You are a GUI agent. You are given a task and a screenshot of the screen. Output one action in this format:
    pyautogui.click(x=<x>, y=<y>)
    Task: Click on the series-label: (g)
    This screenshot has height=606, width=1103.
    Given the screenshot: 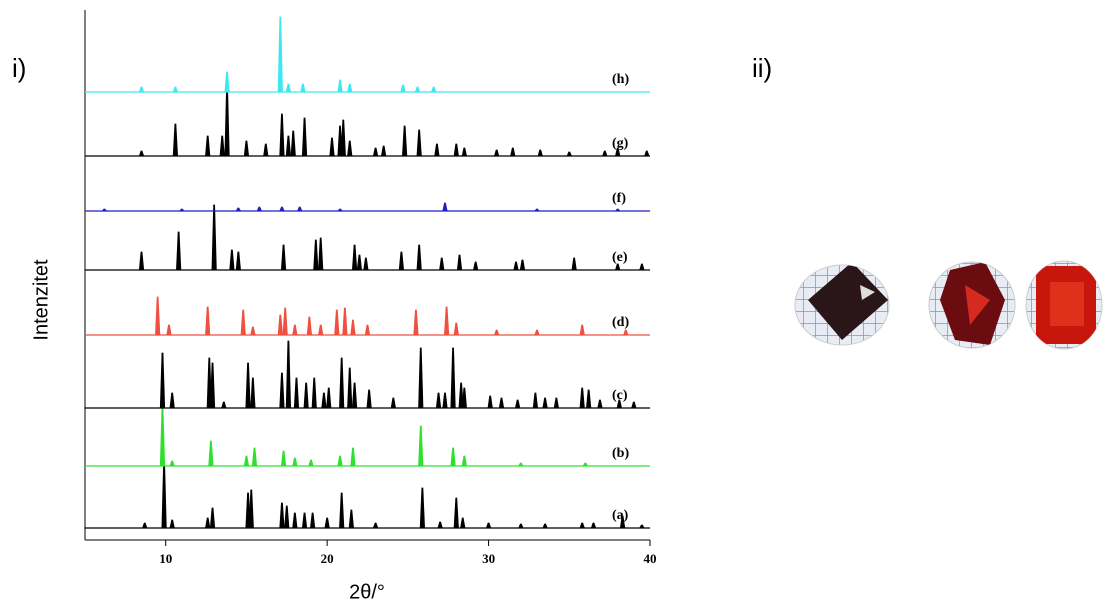 What is the action you would take?
    pyautogui.click(x=620, y=143)
    